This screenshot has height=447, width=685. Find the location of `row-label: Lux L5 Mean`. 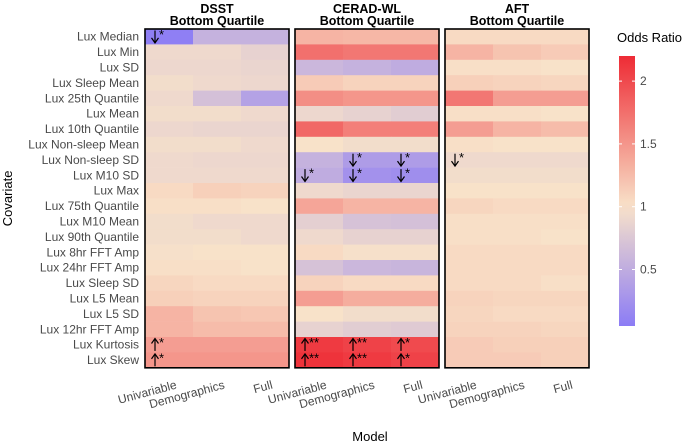

row-label: Lux L5 Mean is located at coordinates (104, 299).